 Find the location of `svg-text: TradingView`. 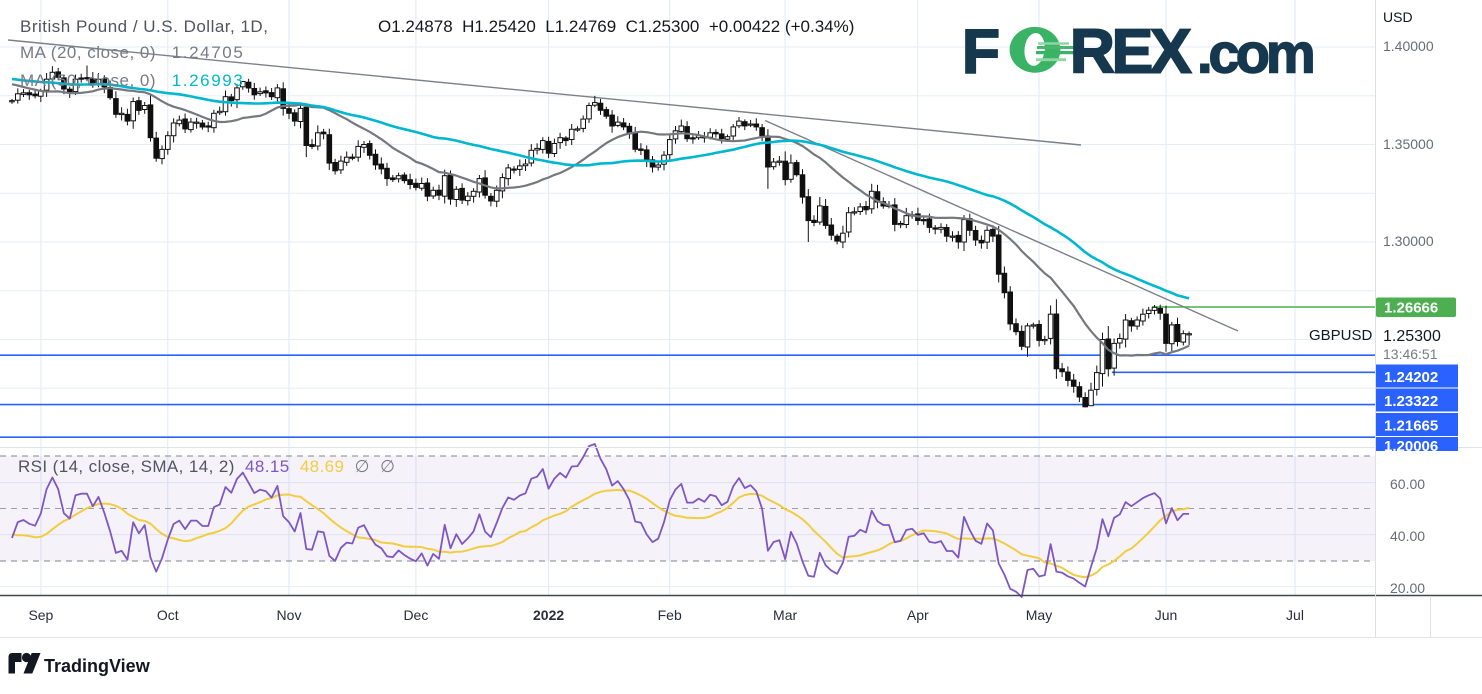

svg-text: TradingView is located at coordinates (97, 666).